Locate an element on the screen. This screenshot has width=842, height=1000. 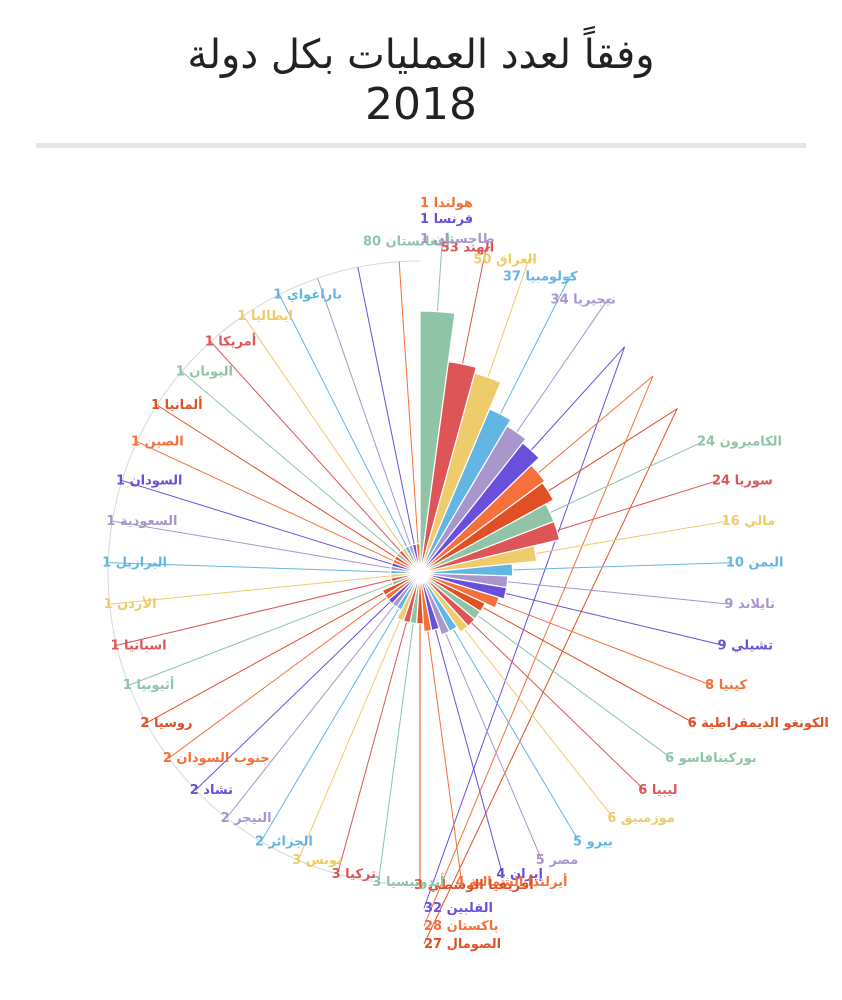
slice-label-38: الصين 1 is located at coordinates (157, 442).